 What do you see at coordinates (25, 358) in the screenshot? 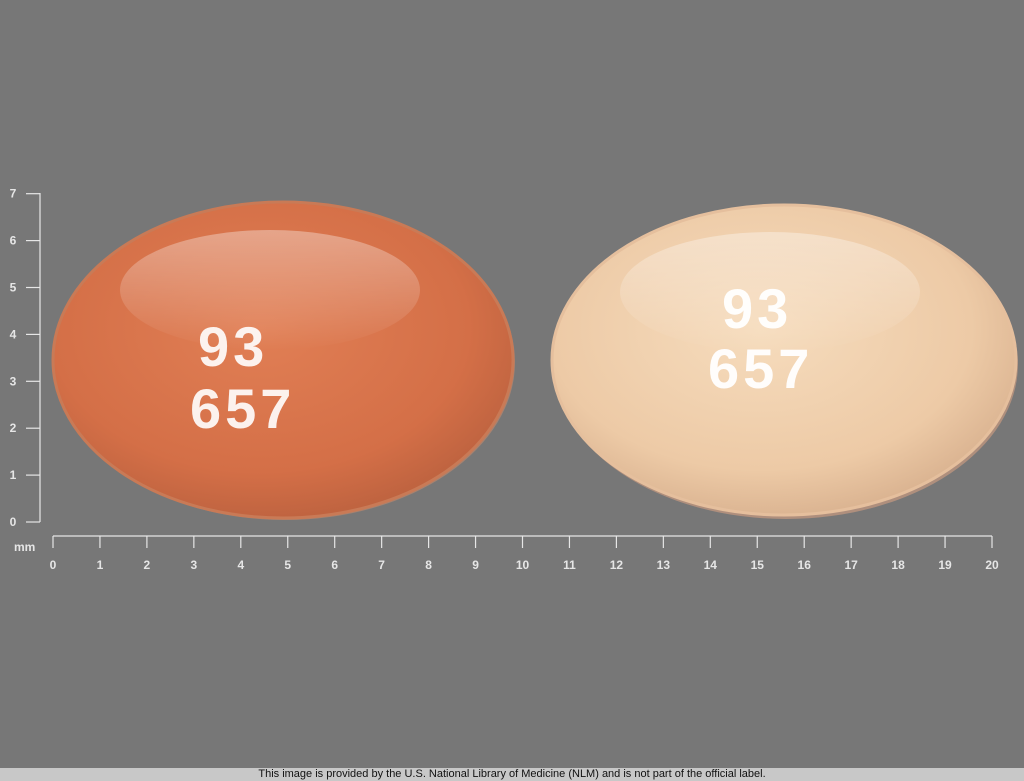
I see `ruler-y-ticks: 0 1 2 3 4 5 6 7` at bounding box center [25, 358].